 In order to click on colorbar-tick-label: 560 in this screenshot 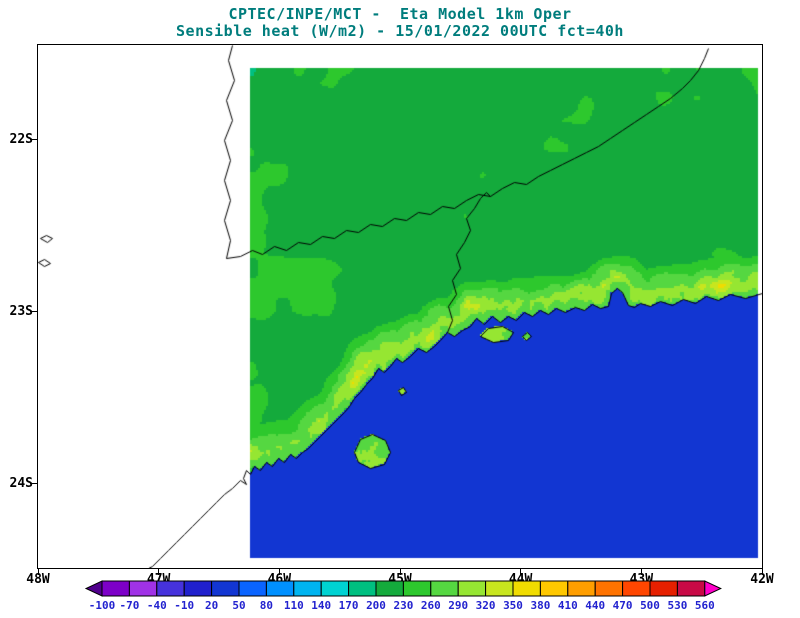, I will do `click(705, 605)`.